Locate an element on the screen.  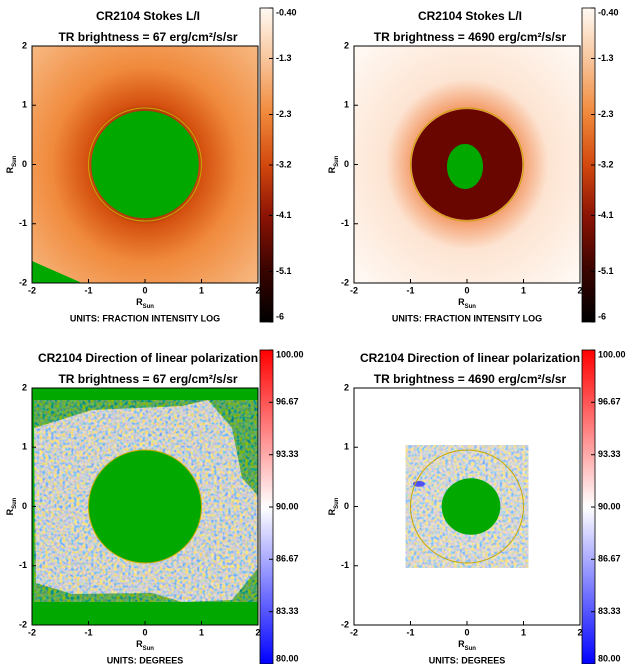
y-tick-label: -1 is located at coordinates (23, 565).